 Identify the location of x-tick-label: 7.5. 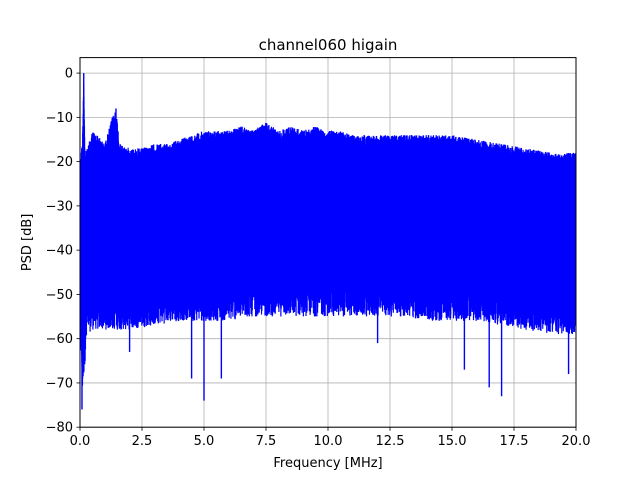
(266, 441).